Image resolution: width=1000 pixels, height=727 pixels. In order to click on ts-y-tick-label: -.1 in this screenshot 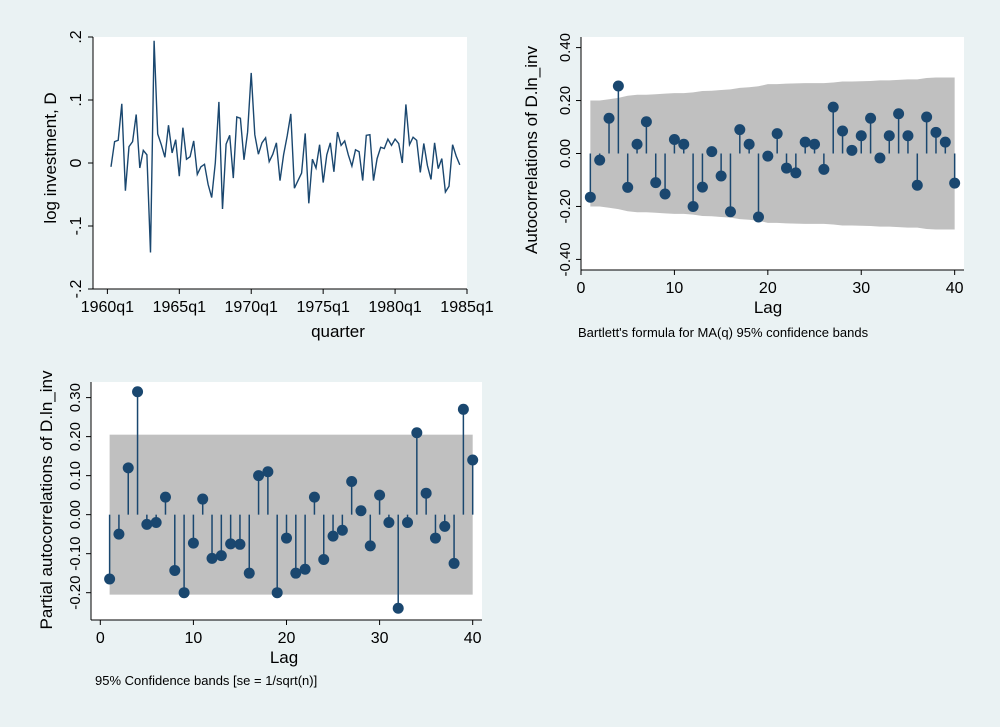, I will do `click(76, 226)`.